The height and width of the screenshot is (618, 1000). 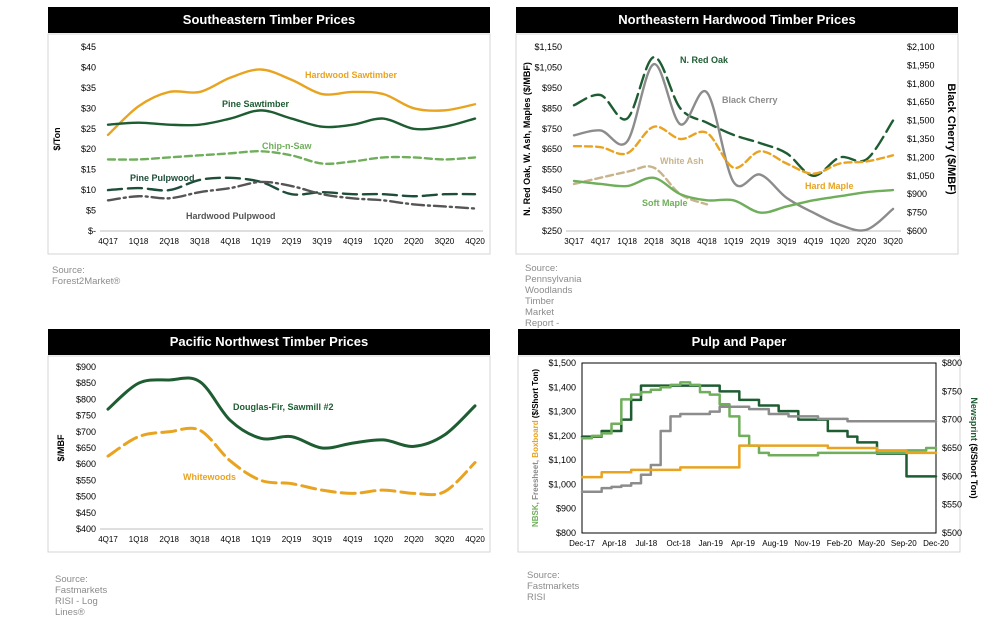 I want to click on y2-axis-label: Black Cherry ($/MBF), so click(x=951, y=139).